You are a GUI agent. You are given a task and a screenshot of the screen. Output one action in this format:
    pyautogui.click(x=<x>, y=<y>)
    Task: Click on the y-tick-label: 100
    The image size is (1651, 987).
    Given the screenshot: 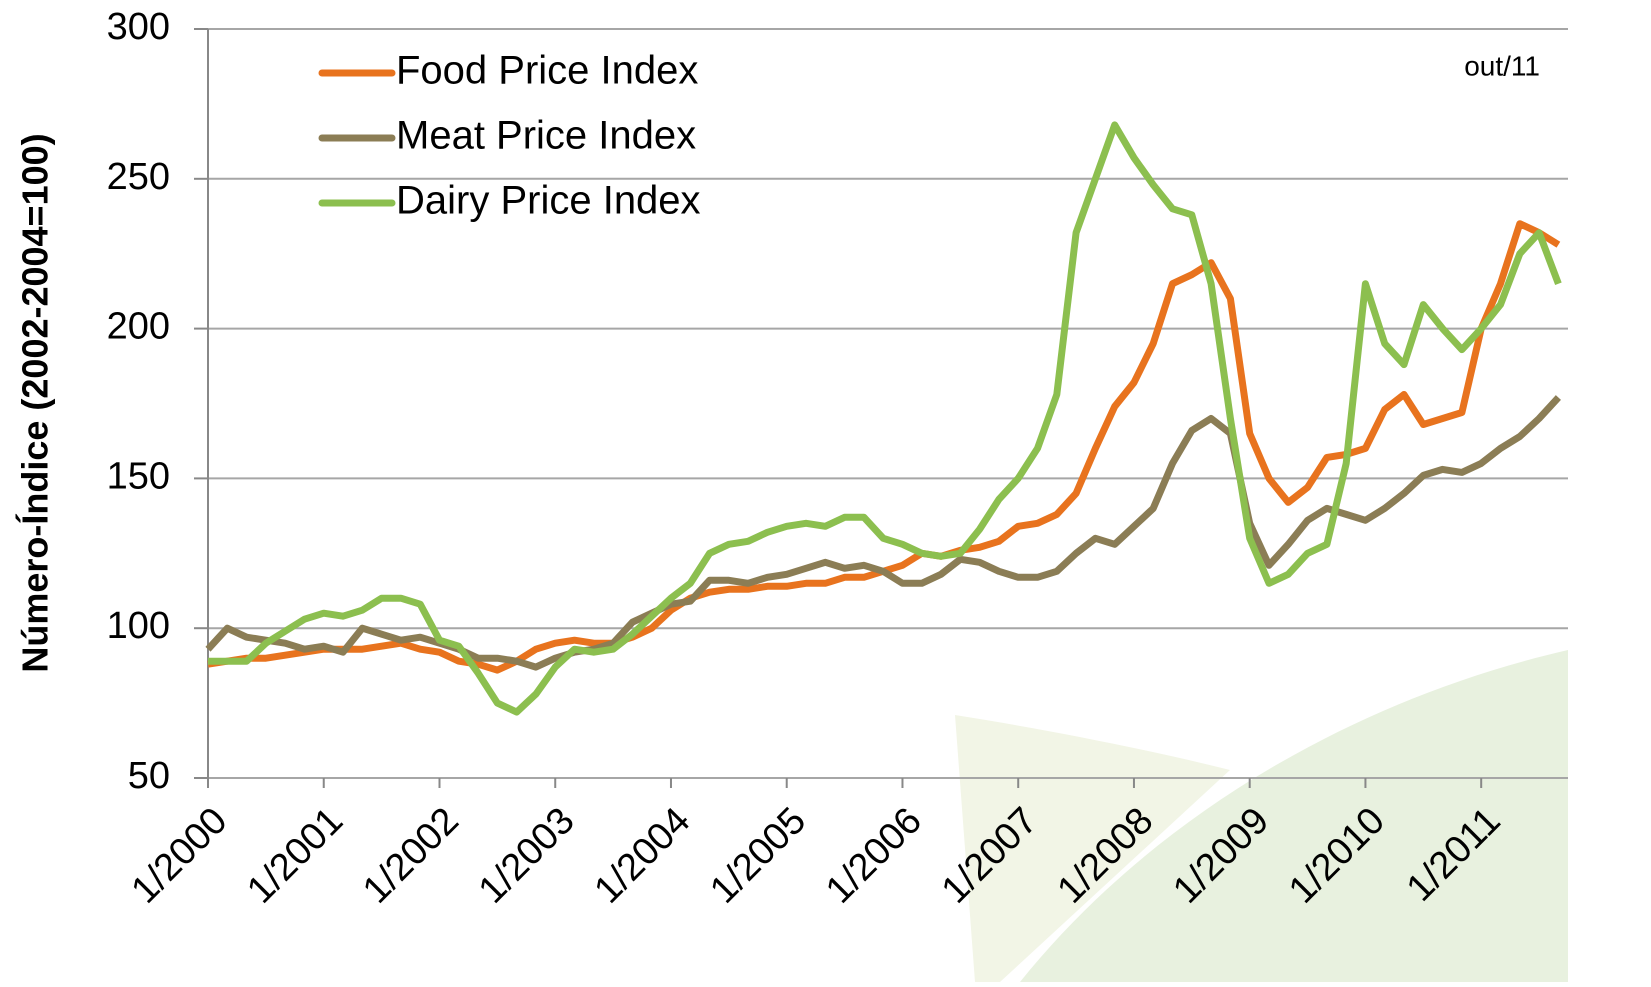 What is the action you would take?
    pyautogui.click(x=138, y=626)
    